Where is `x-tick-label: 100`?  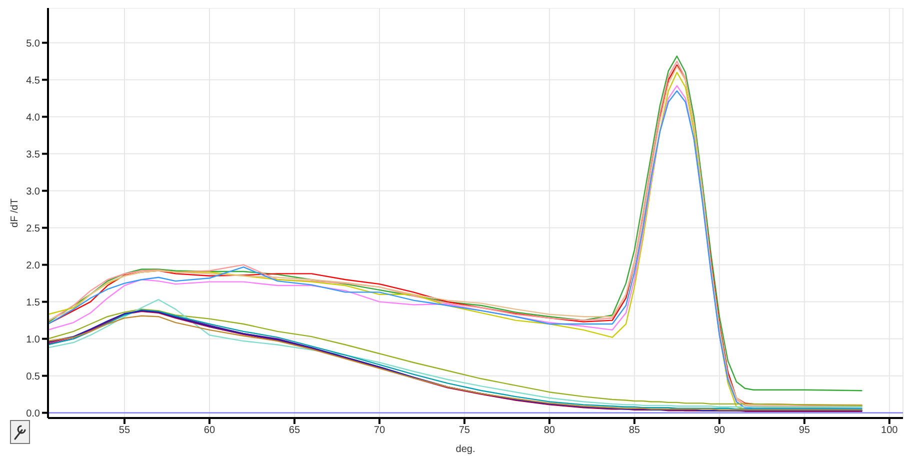 x-tick-label: 100 is located at coordinates (889, 430).